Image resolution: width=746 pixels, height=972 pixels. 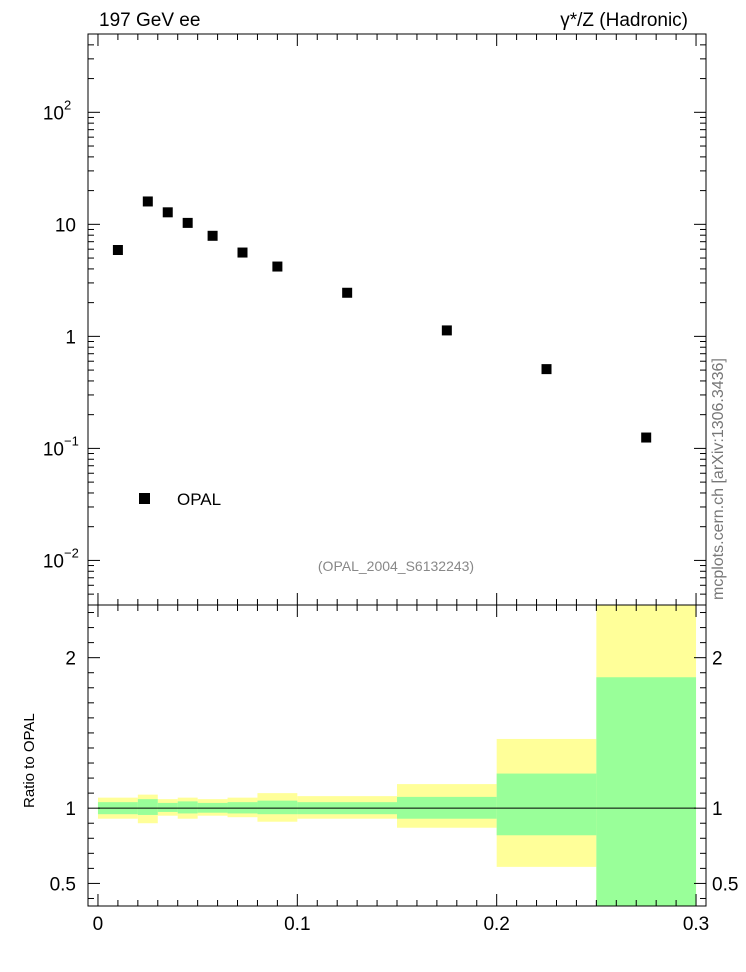 What do you see at coordinates (70, 809) in the screenshot?
I see `ratio-y-tick-label: 1` at bounding box center [70, 809].